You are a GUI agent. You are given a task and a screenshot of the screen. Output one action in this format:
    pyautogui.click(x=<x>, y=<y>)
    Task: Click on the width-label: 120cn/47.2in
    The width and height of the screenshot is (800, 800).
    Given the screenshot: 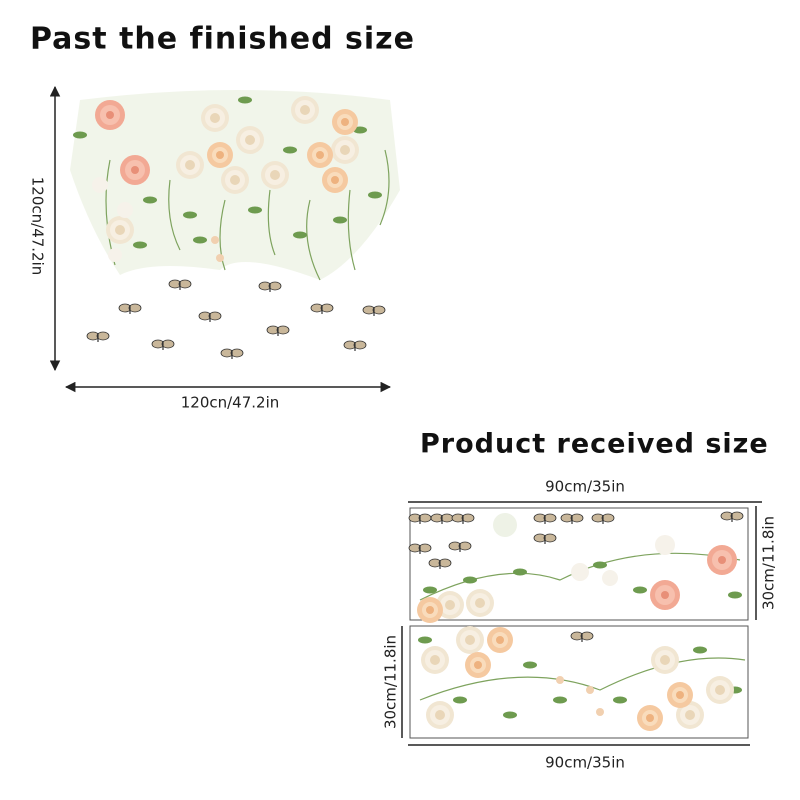 What is the action you would take?
    pyautogui.click(x=230, y=403)
    